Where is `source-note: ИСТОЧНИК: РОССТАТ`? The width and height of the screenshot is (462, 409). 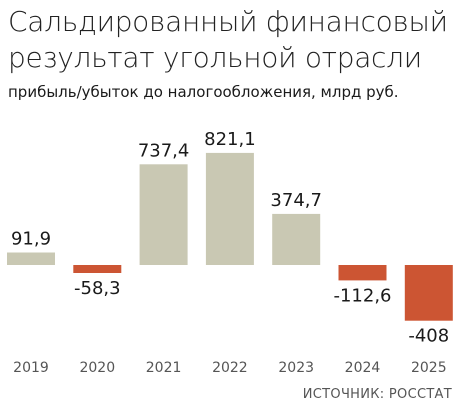
source-note: ИСТОЧНИК: РОССТАТ is located at coordinates (377, 394).